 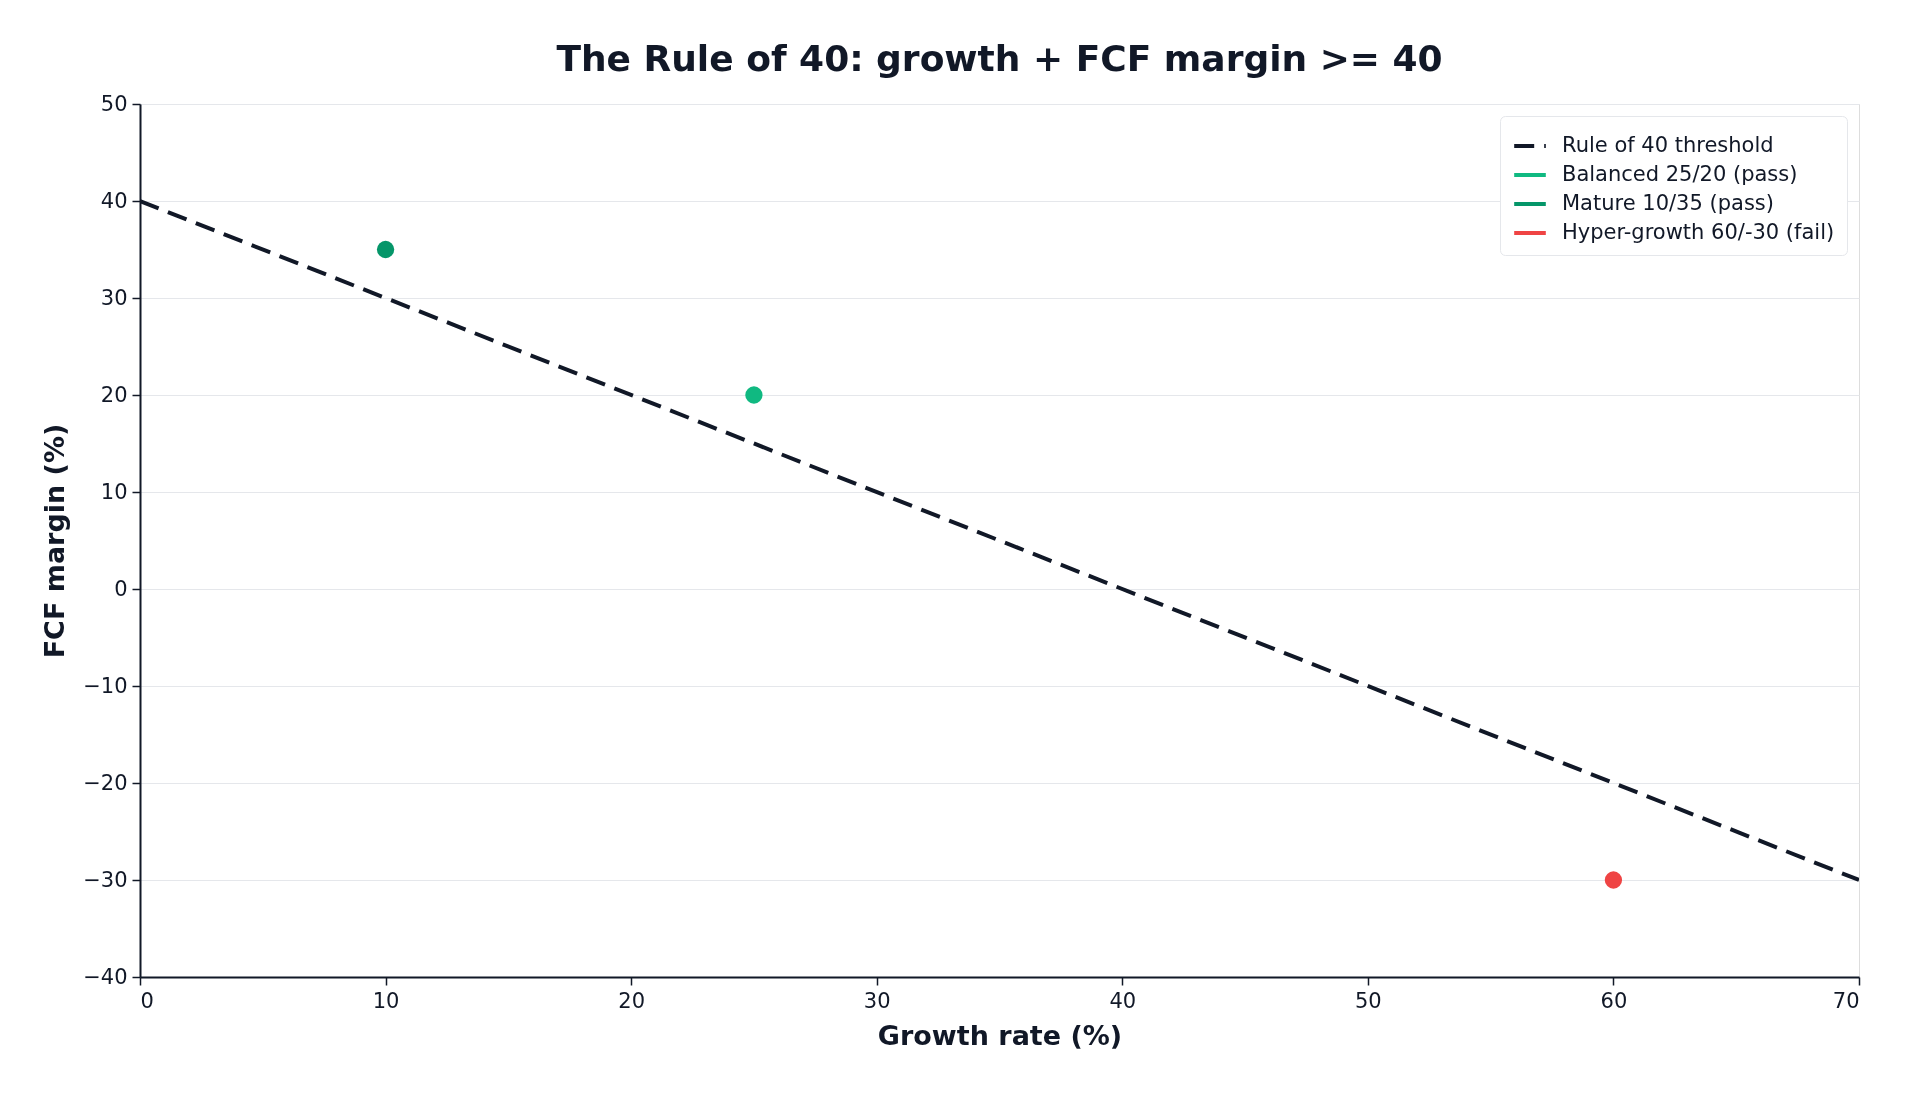 I want to click on y-tick-label: −10, so click(x=105, y=685).